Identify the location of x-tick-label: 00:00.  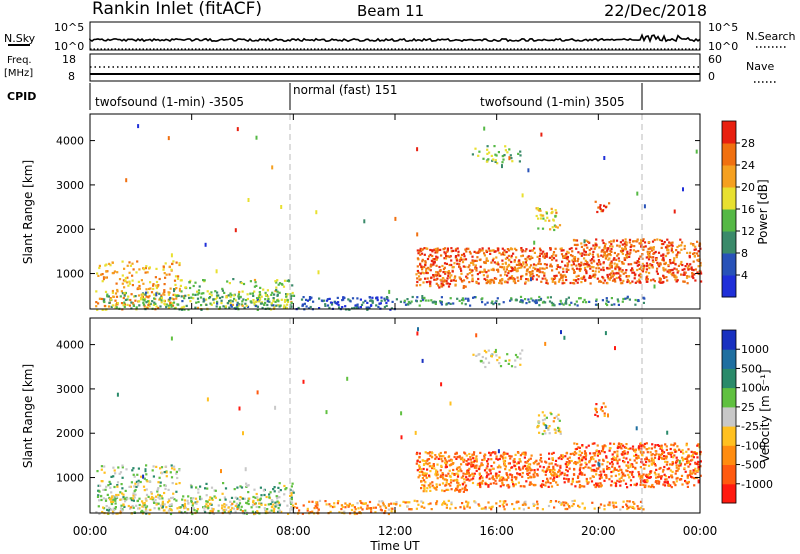
(90, 531).